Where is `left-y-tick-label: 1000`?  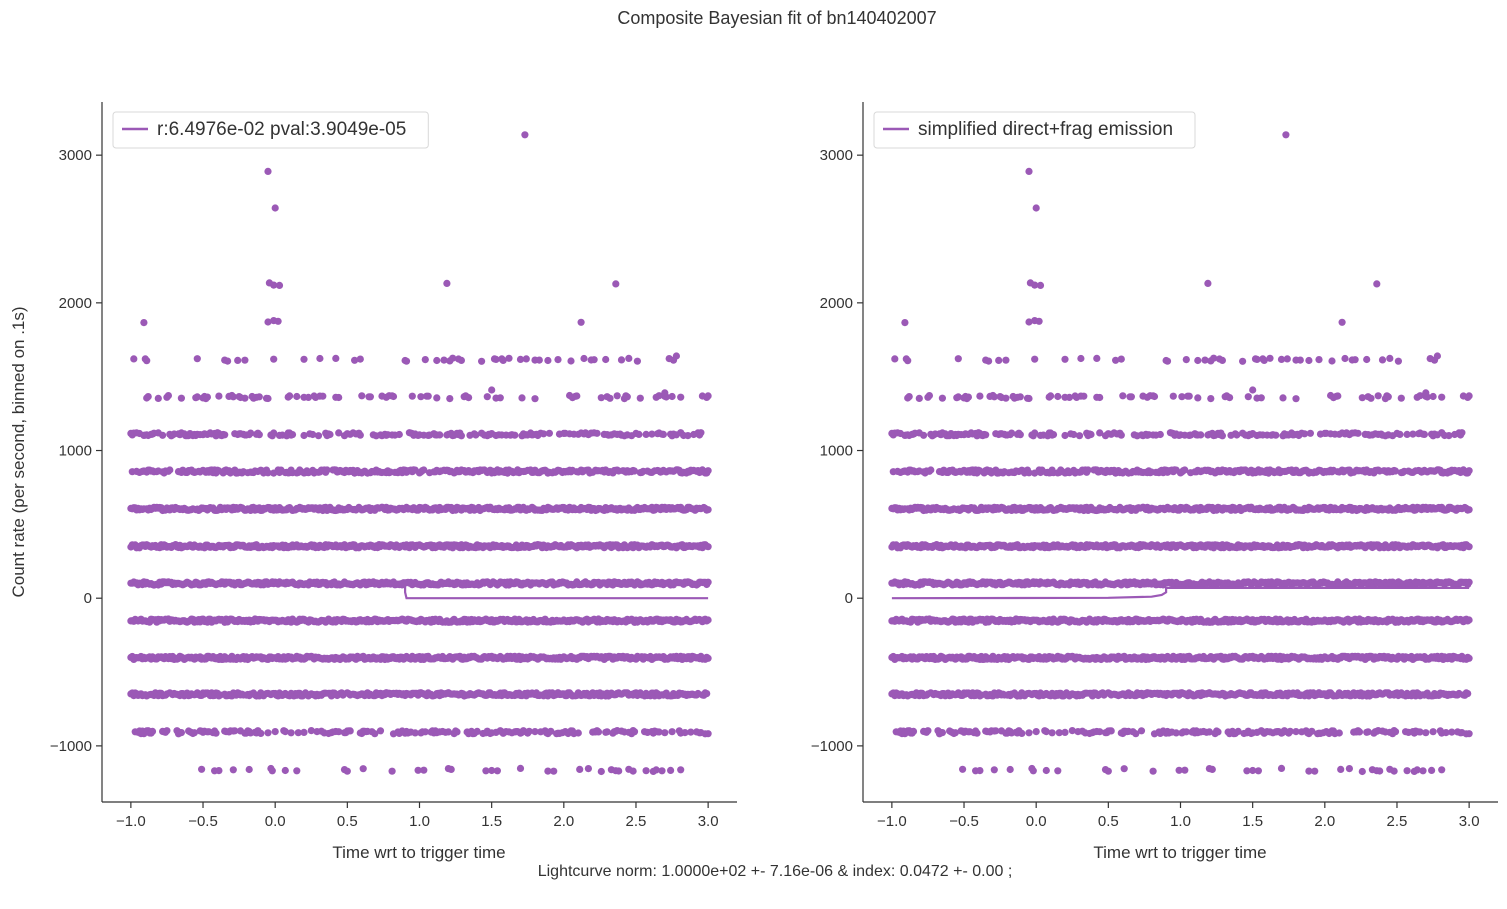
left-y-tick-label: 1000 is located at coordinates (75, 451).